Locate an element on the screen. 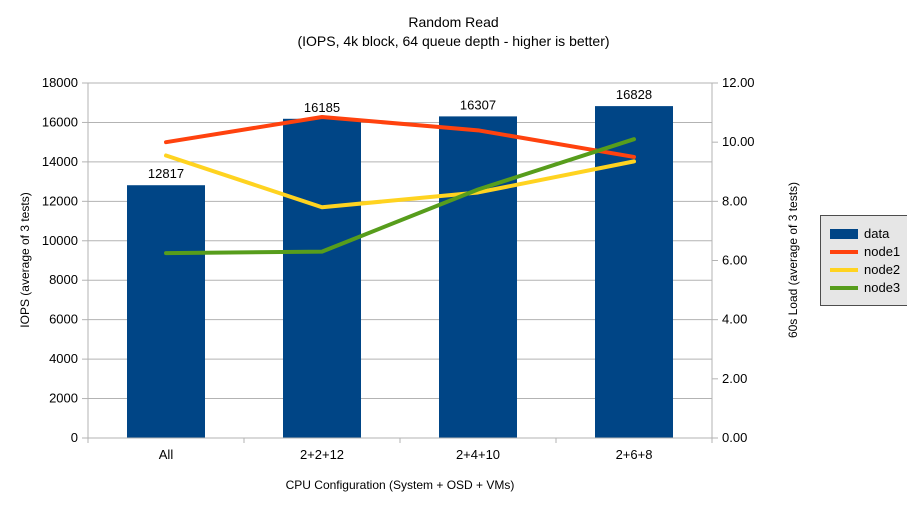 The width and height of the screenshot is (907, 510). legend-item-node3: node3 is located at coordinates (865, 287).